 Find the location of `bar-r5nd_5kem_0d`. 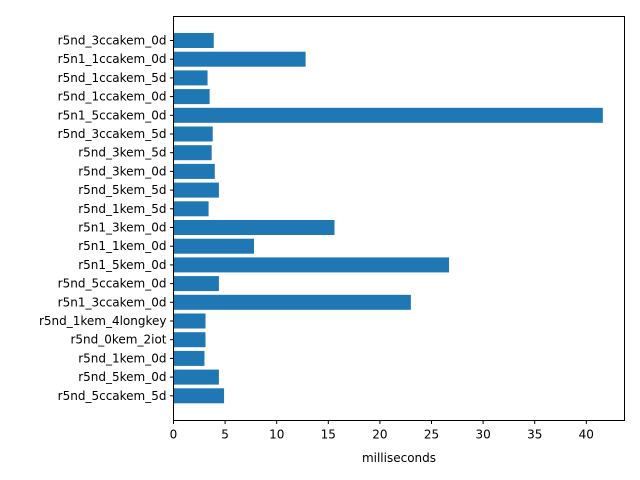

bar-r5nd_5kem_0d is located at coordinates (196, 377).